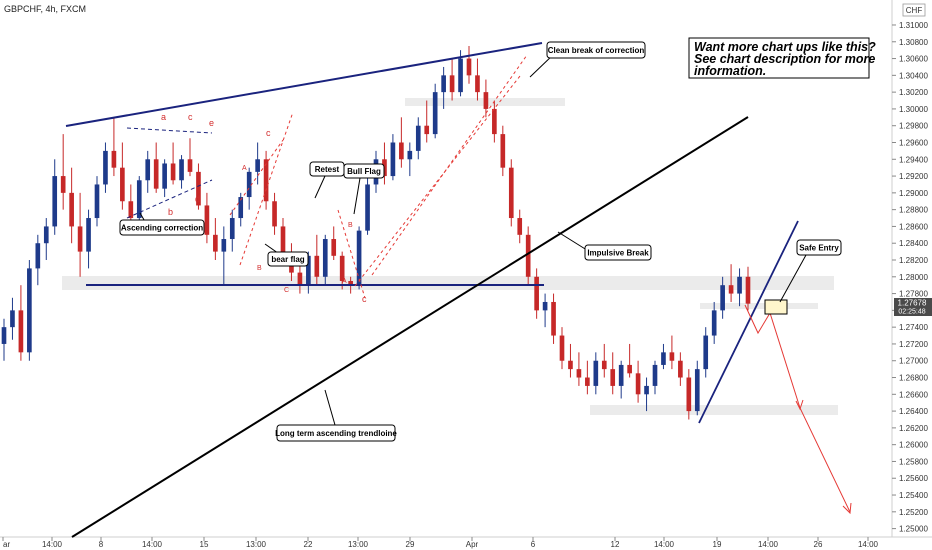  I want to click on y-tick-label: 1.30400, so click(913, 75).